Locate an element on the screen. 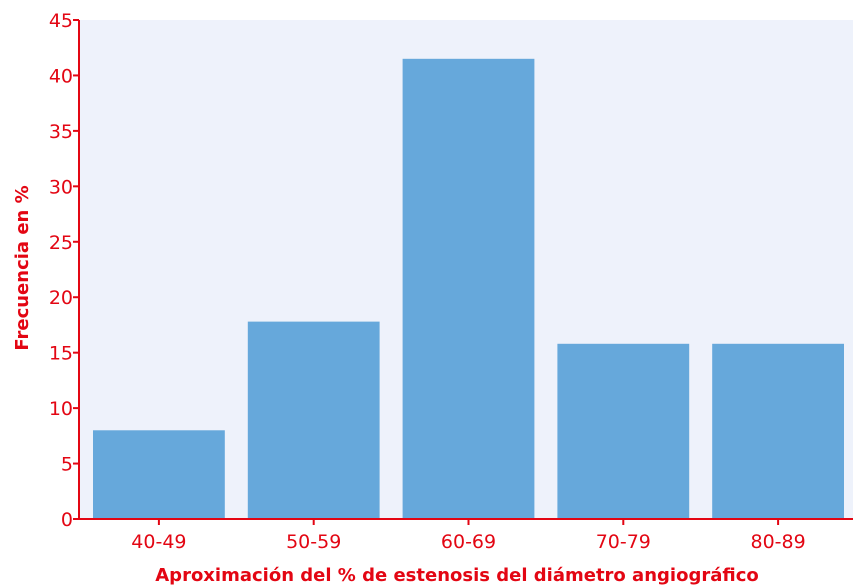 The image size is (853, 587). y-tick-label: 20 is located at coordinates (61, 298).